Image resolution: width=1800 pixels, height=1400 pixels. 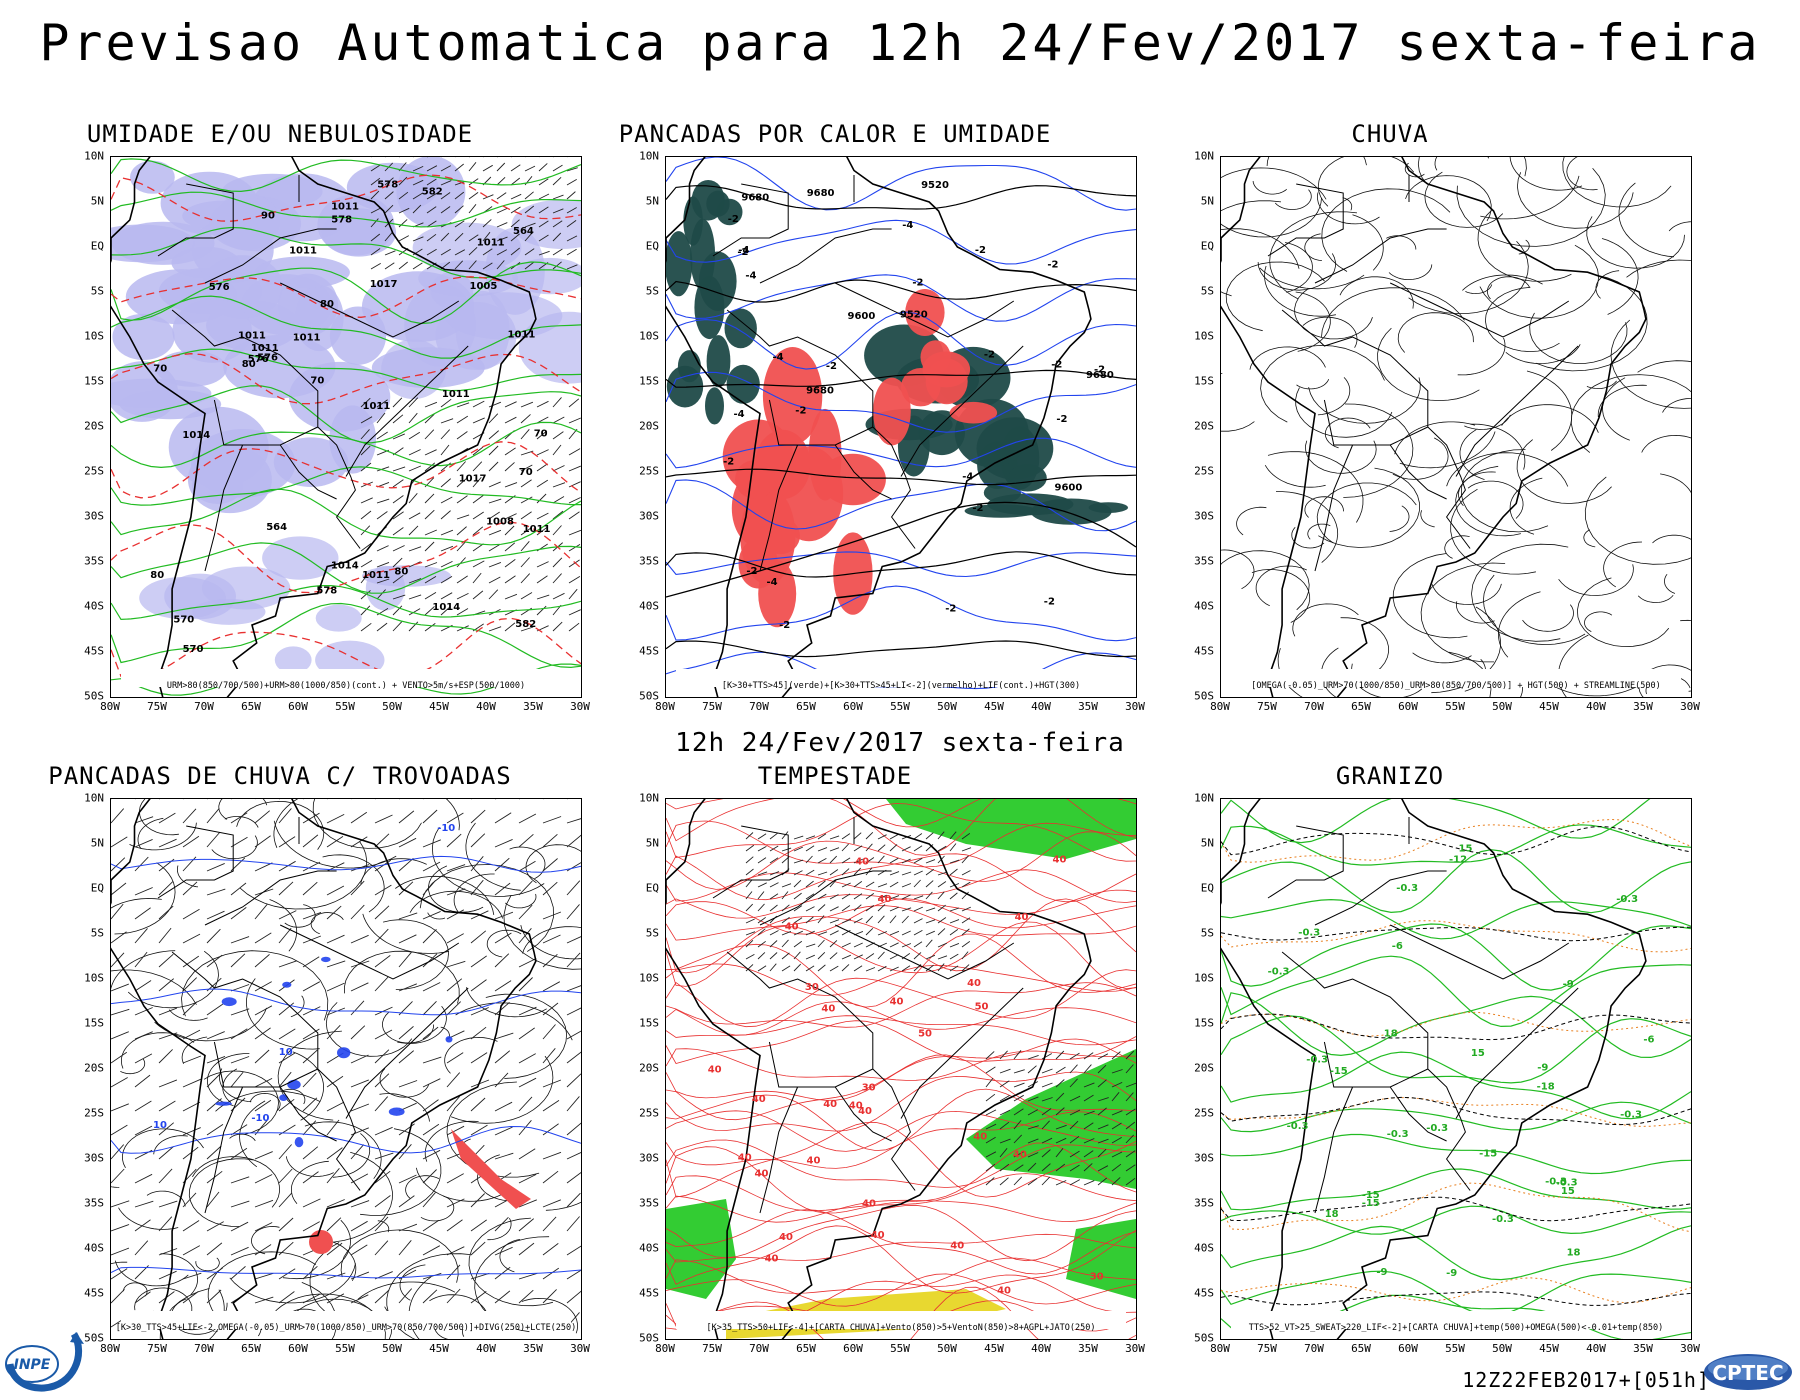 What do you see at coordinates (1458, 859) in the screenshot?
I see `map-contour-label: -12` at bounding box center [1458, 859].